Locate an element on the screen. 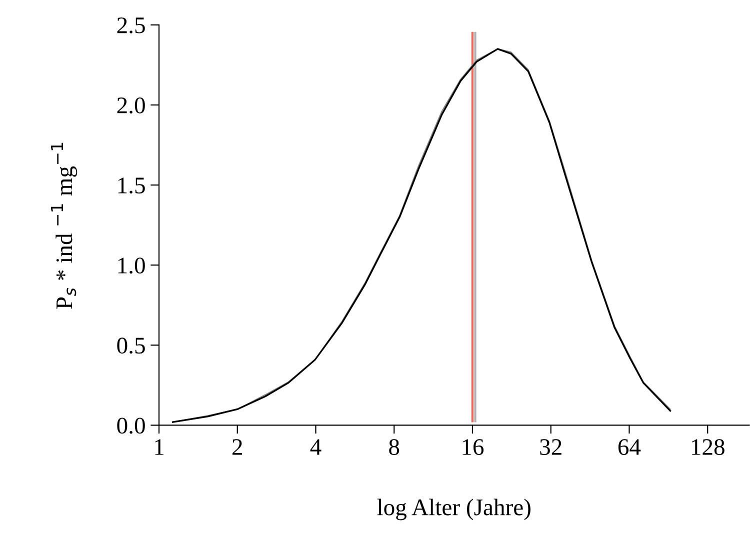  x-tick-label: 8 is located at coordinates (394, 447).